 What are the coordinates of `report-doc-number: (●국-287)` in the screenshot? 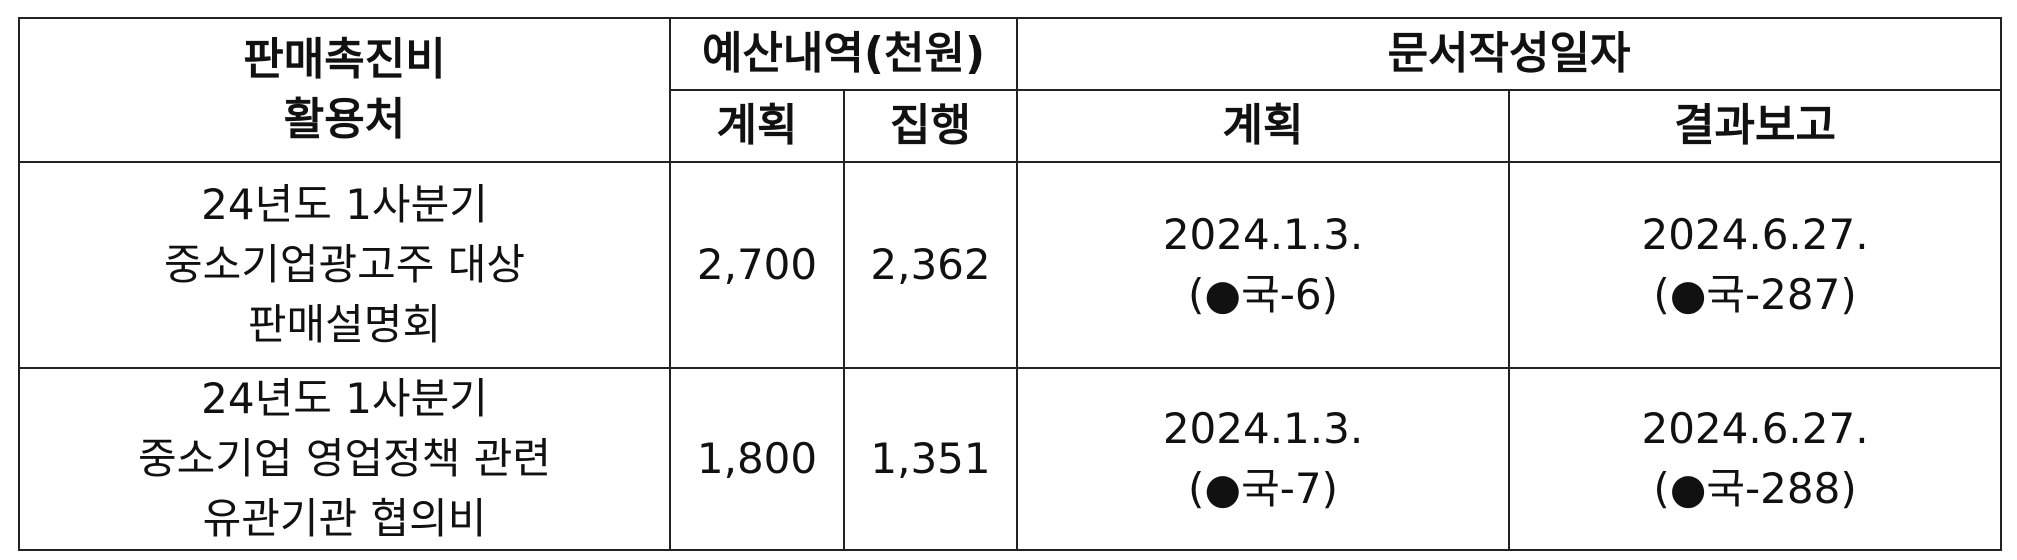 It's located at (1755, 294).